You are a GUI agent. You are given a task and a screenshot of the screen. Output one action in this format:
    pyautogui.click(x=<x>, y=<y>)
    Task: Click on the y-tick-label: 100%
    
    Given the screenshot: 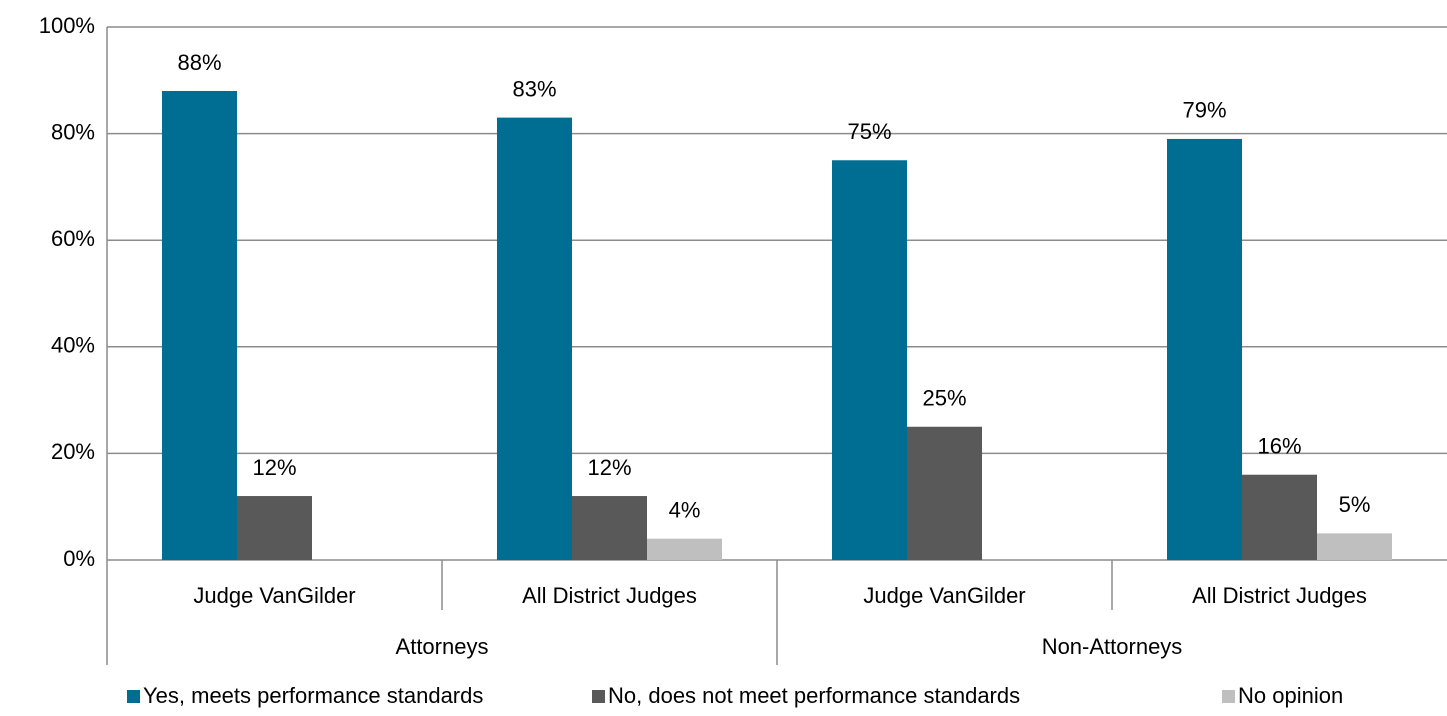 What is the action you would take?
    pyautogui.click(x=67, y=25)
    